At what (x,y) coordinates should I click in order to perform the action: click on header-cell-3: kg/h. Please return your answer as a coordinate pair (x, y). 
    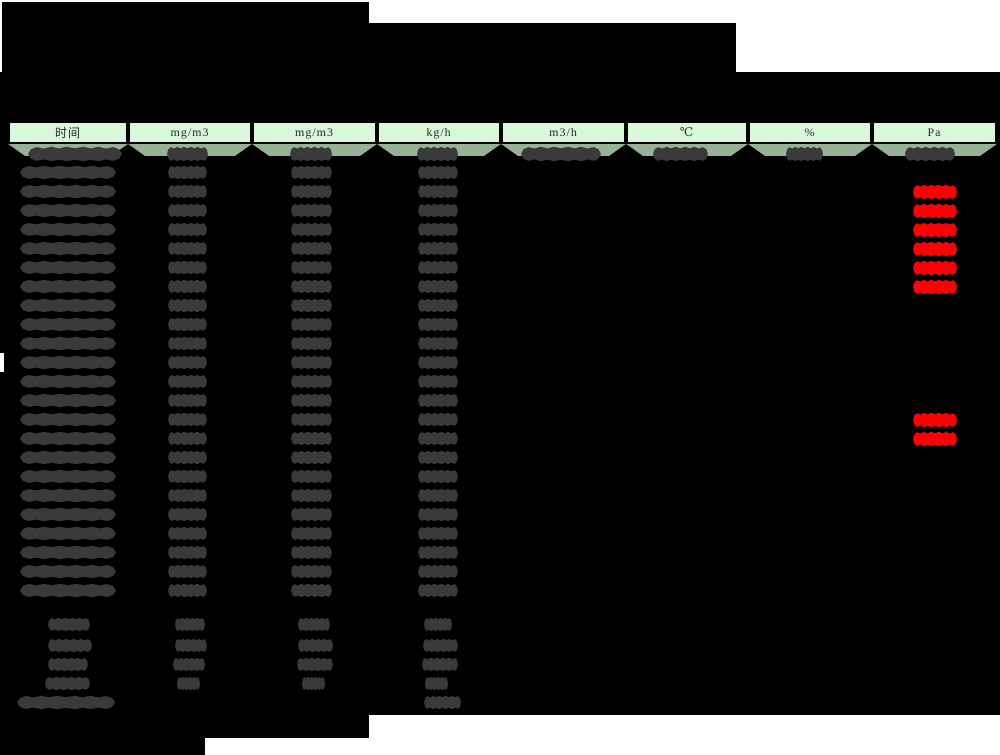
    Looking at the image, I should click on (439, 132).